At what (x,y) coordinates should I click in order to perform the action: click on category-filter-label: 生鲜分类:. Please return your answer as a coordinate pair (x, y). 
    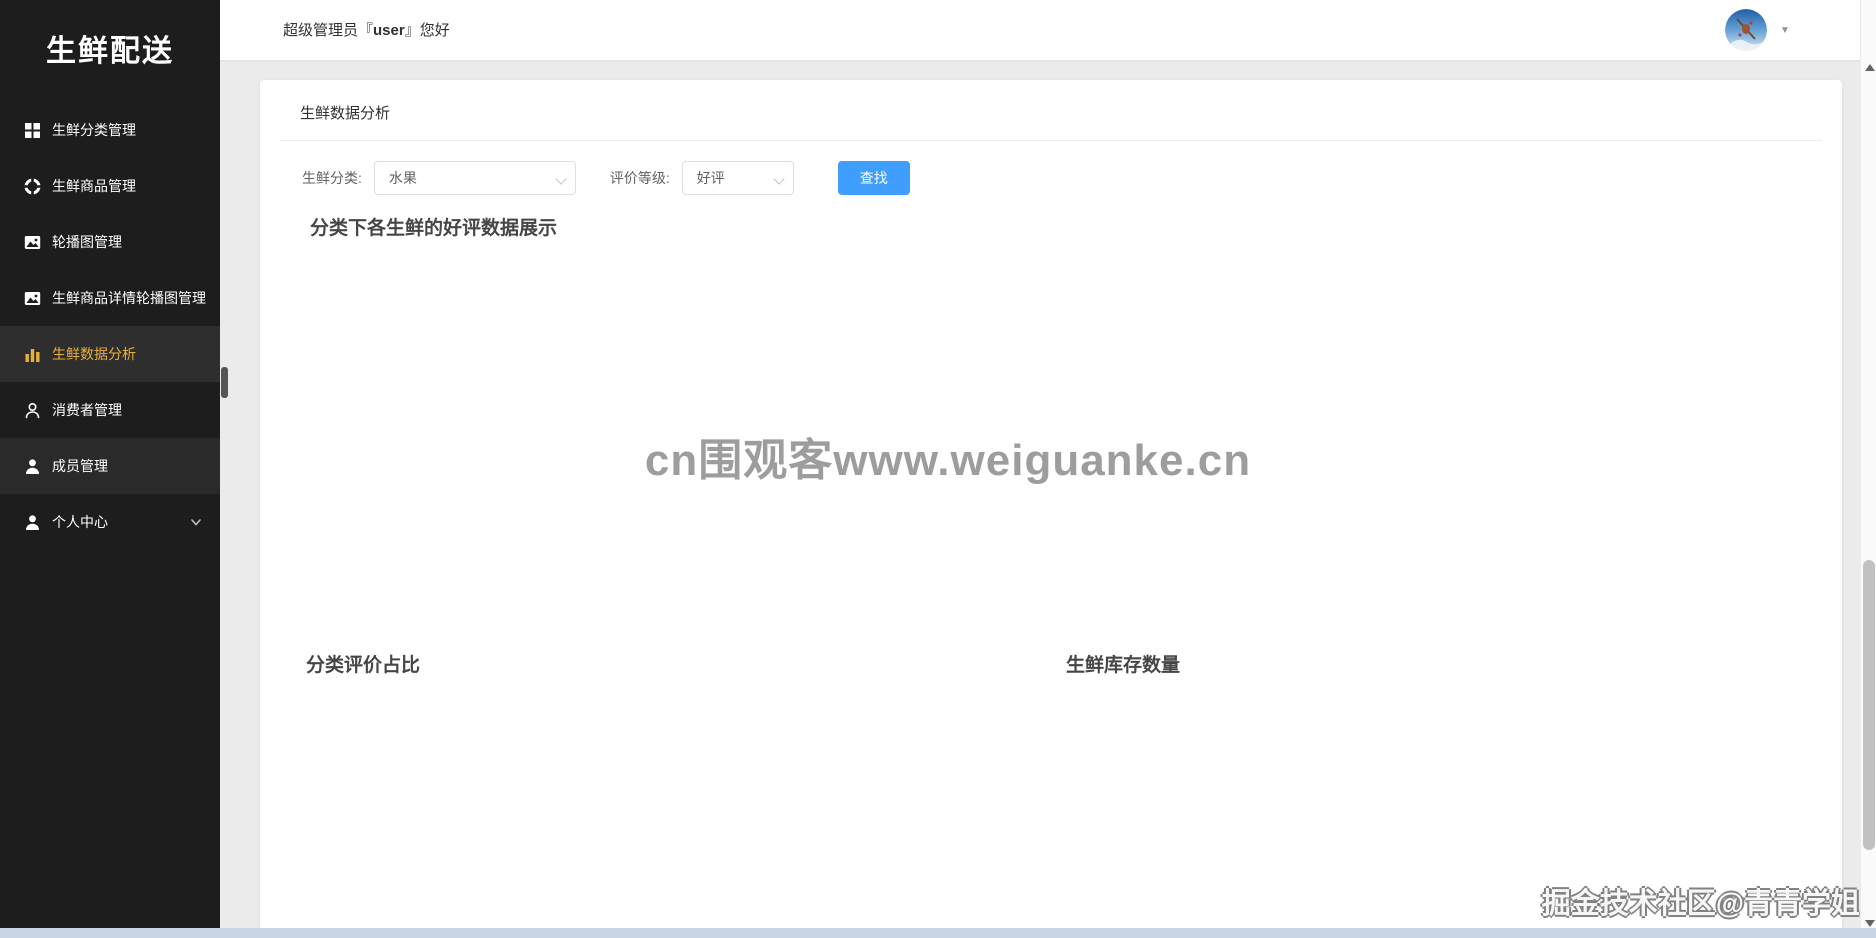
    Looking at the image, I should click on (332, 178).